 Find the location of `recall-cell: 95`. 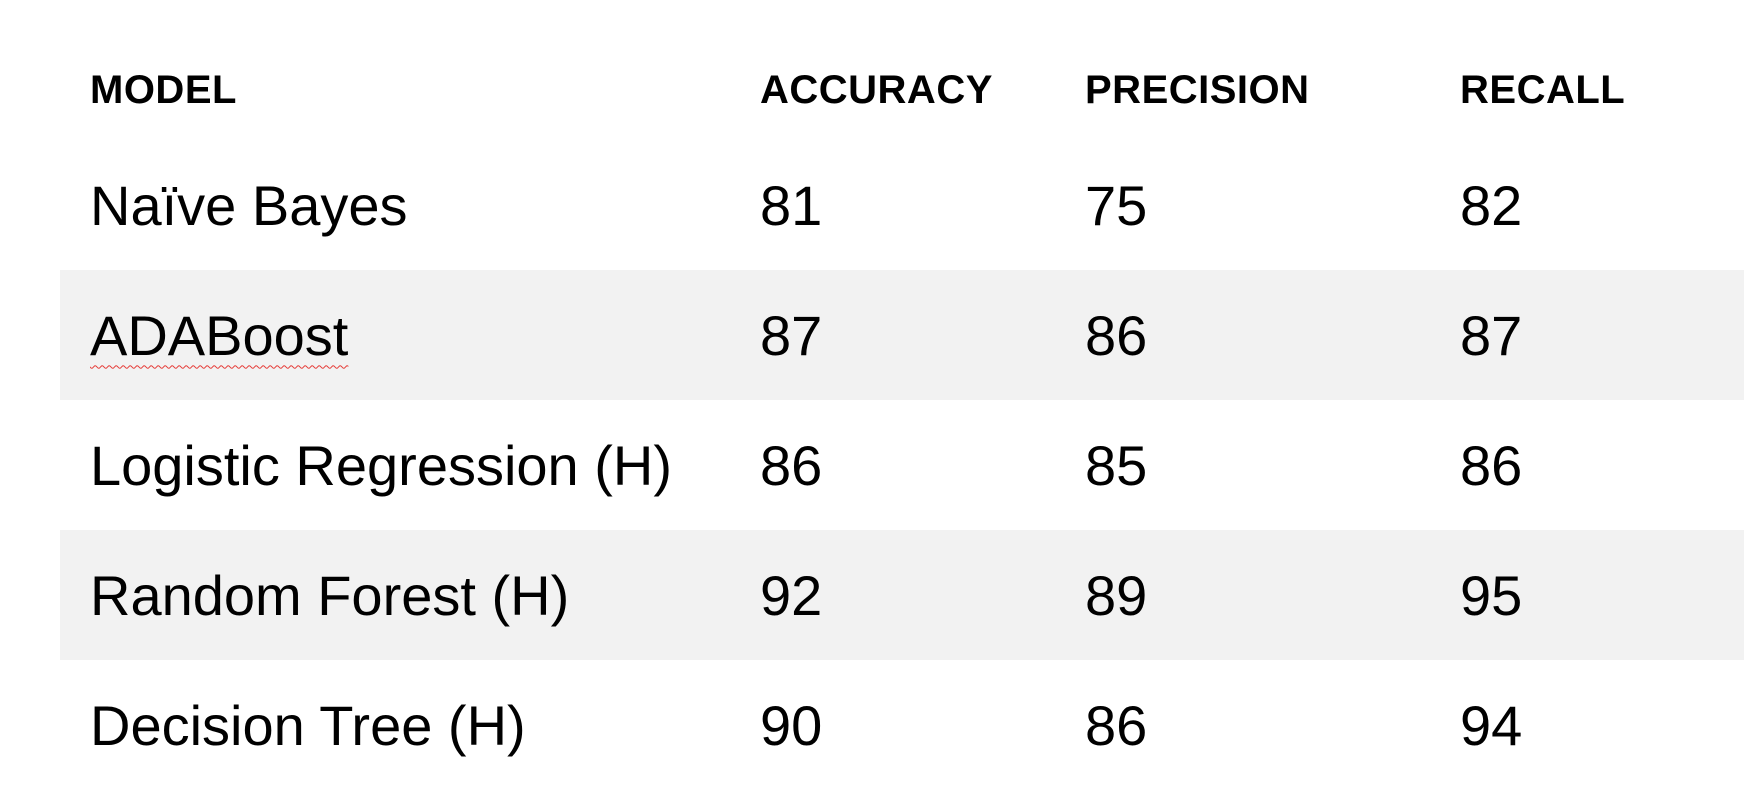

recall-cell: 95 is located at coordinates (1491, 595).